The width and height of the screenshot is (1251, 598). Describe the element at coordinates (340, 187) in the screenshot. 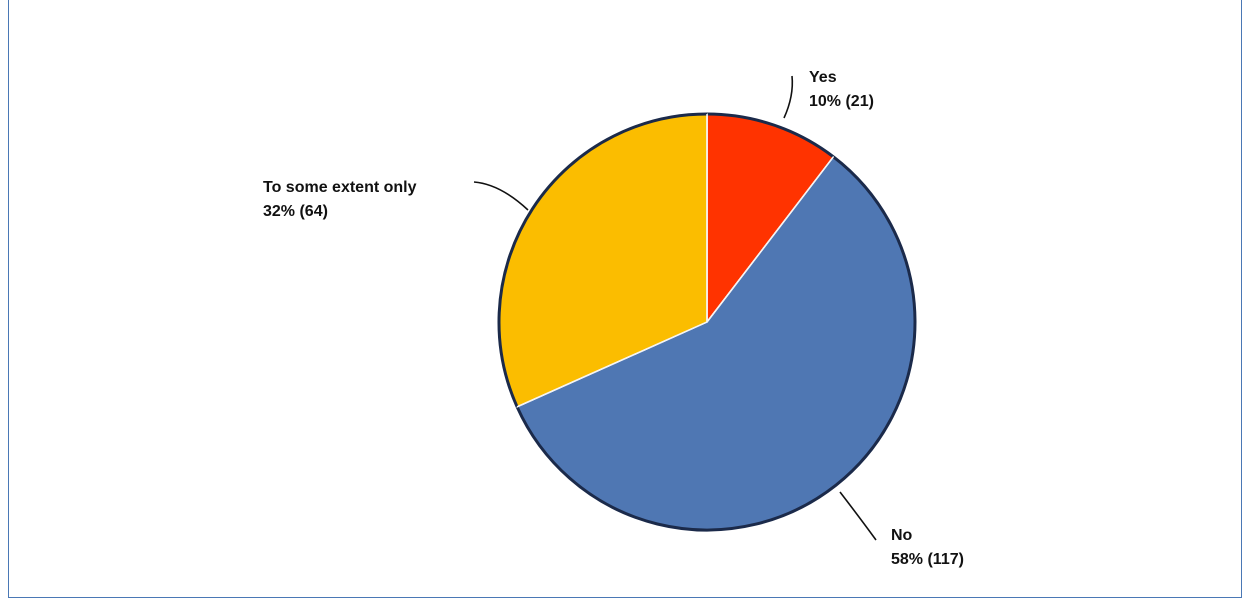

I see `slice-label-to-some-extent-only: To some extent only` at that location.